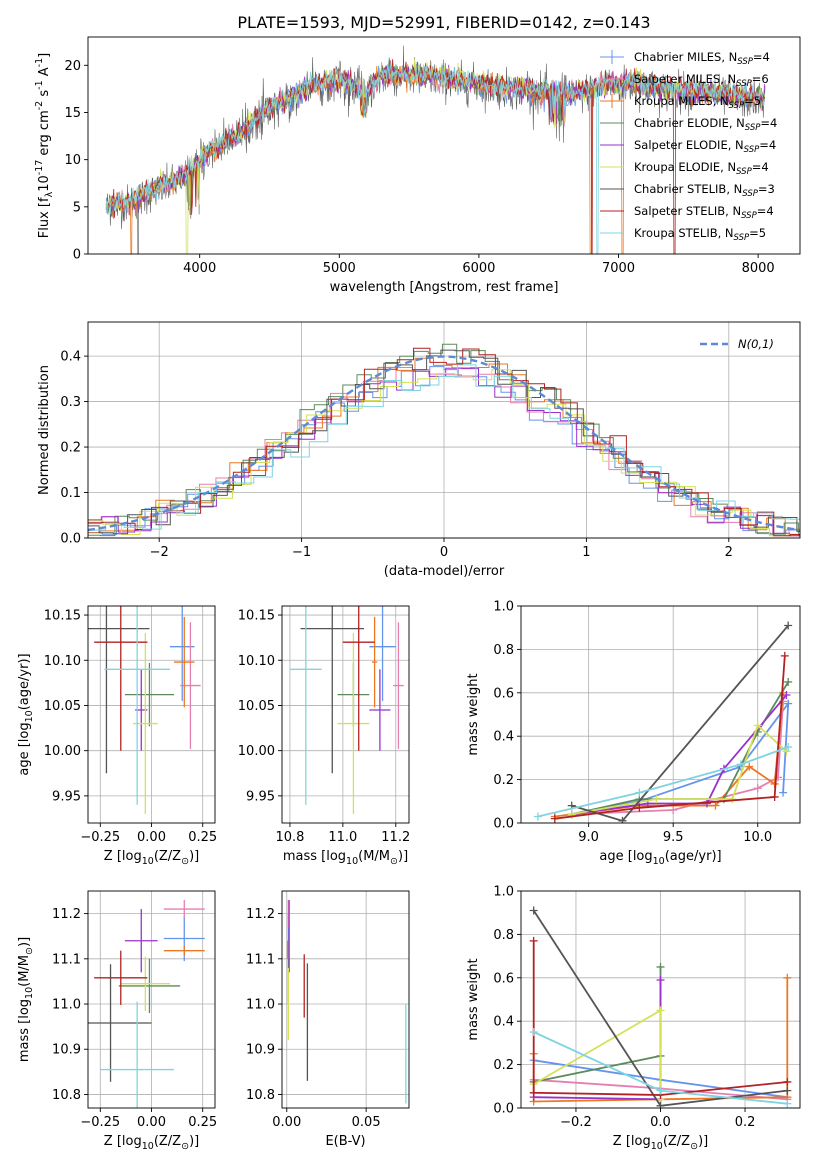  What do you see at coordinates (444, 442) in the screenshot?
I see `histogram-step` at bounding box center [444, 442].